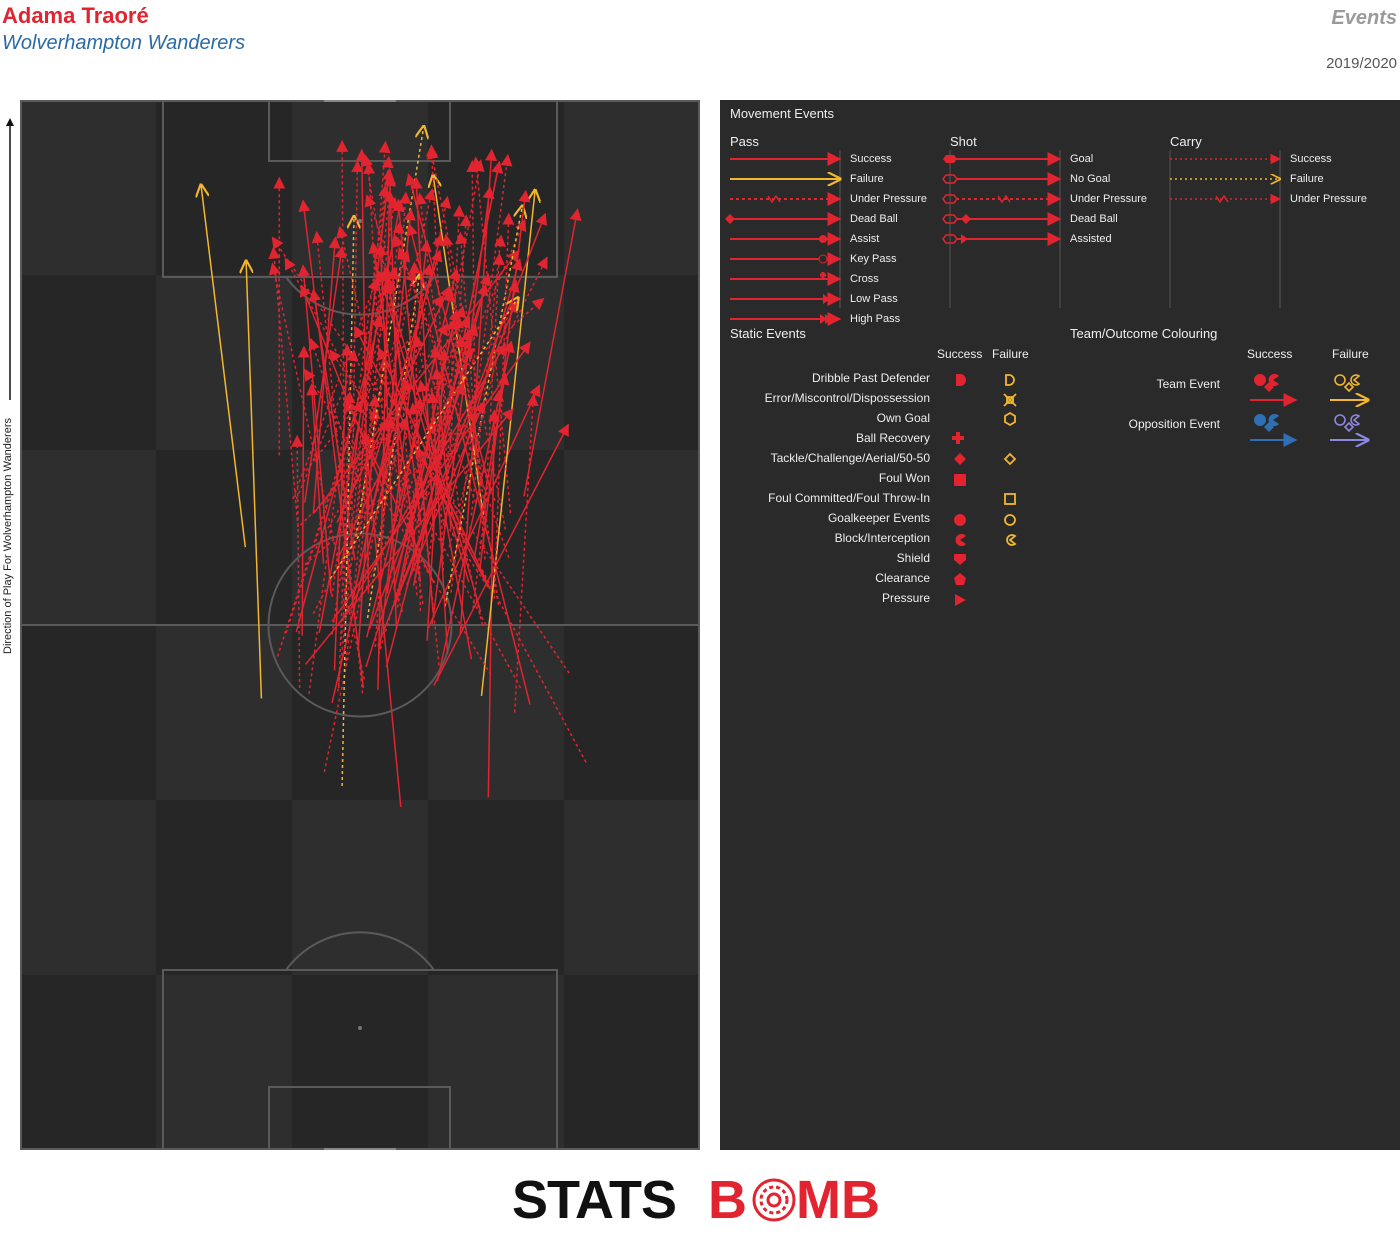  Describe the element at coordinates (1274, 430) in the screenshot. I see `opposition-success-swatch` at that location.